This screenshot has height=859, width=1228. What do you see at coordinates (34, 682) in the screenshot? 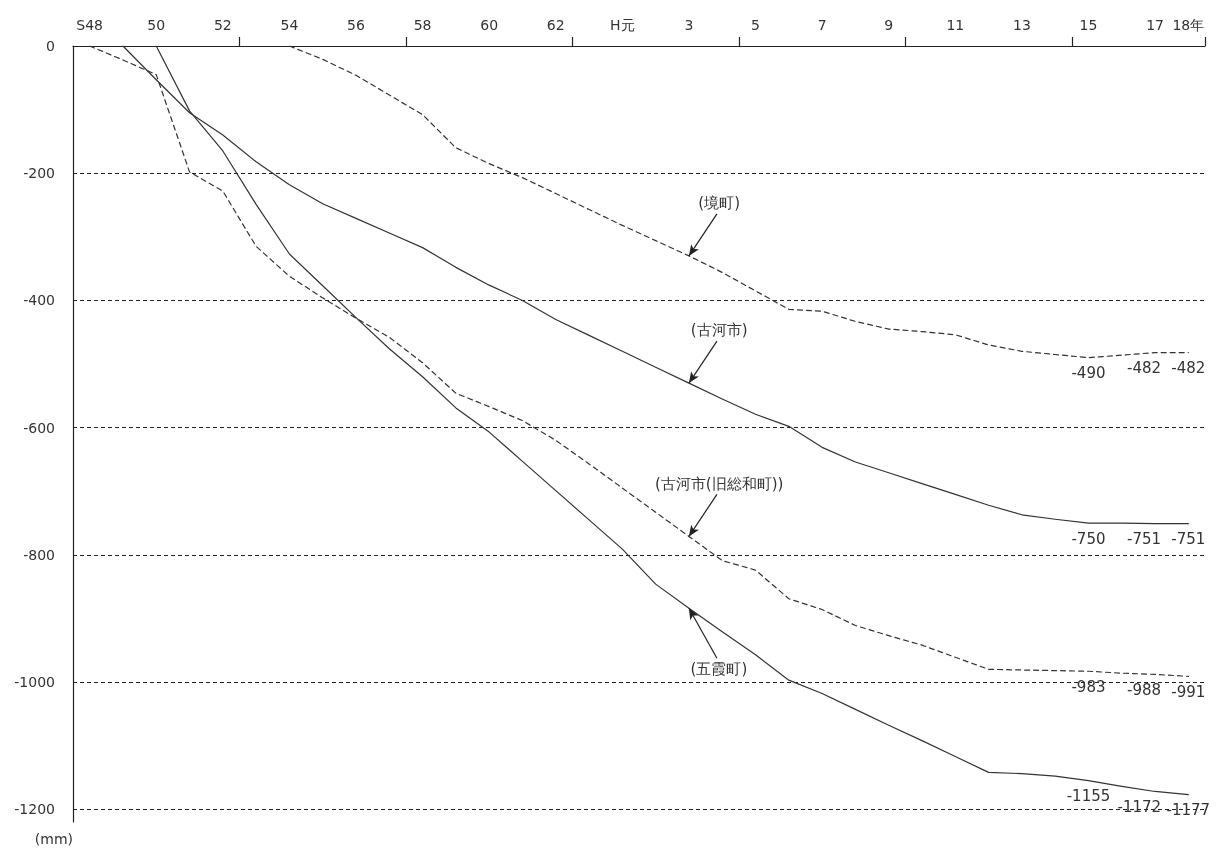
I see `y-tick-label: -1000` at bounding box center [34, 682].